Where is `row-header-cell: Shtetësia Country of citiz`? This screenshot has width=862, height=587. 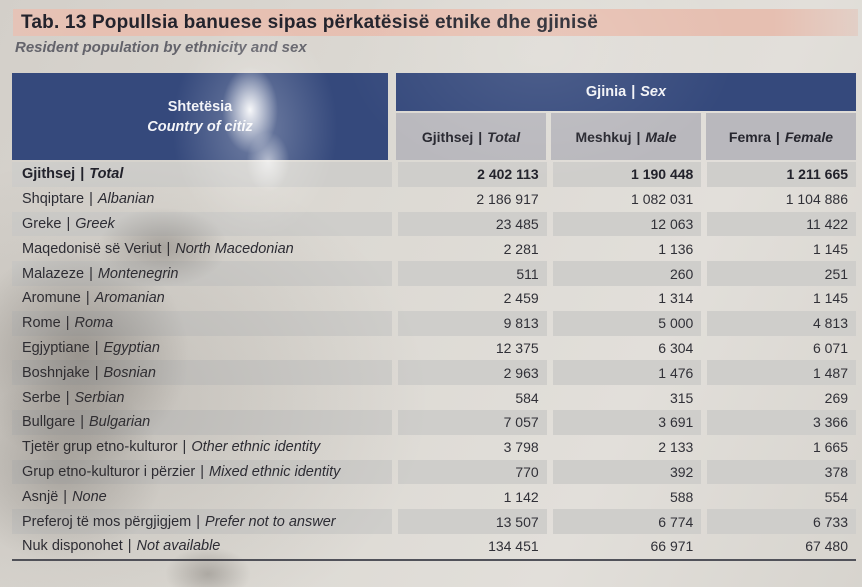 row-header-cell: Shtetësia Country of citiz is located at coordinates (200, 116).